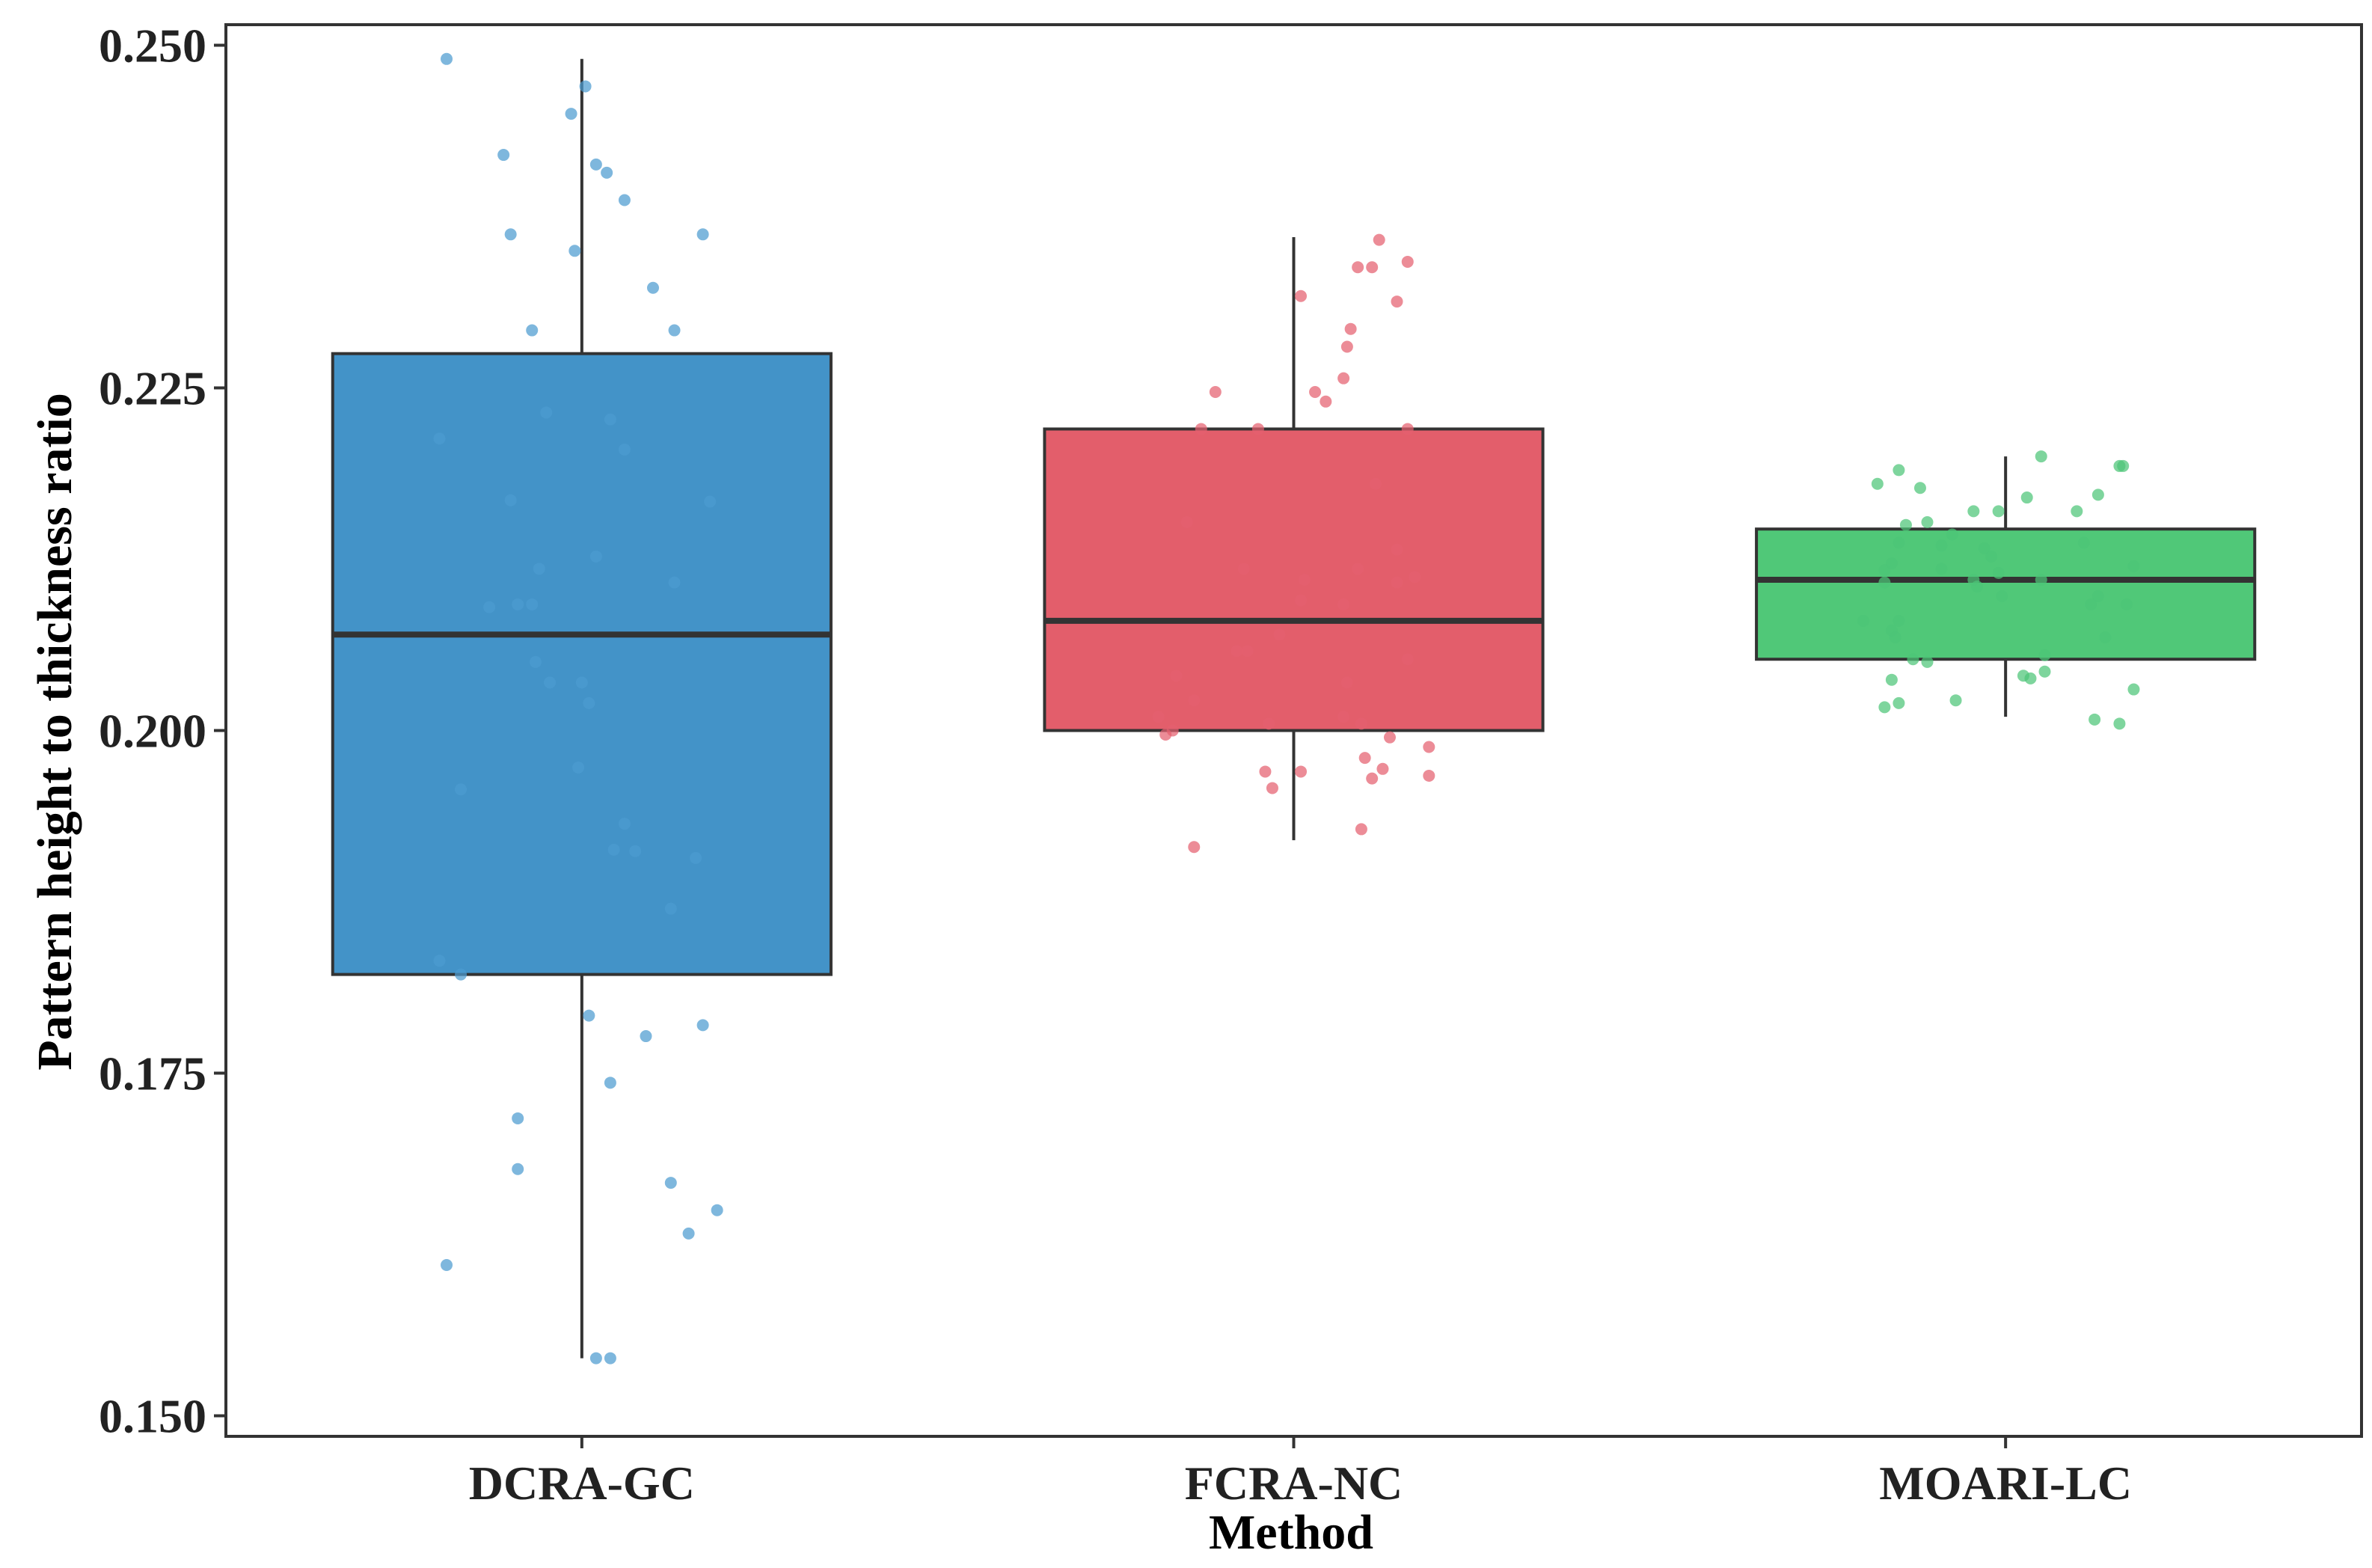  I want to click on x-tick-label-fcra-nc: FCRA-NC, so click(1294, 1483).